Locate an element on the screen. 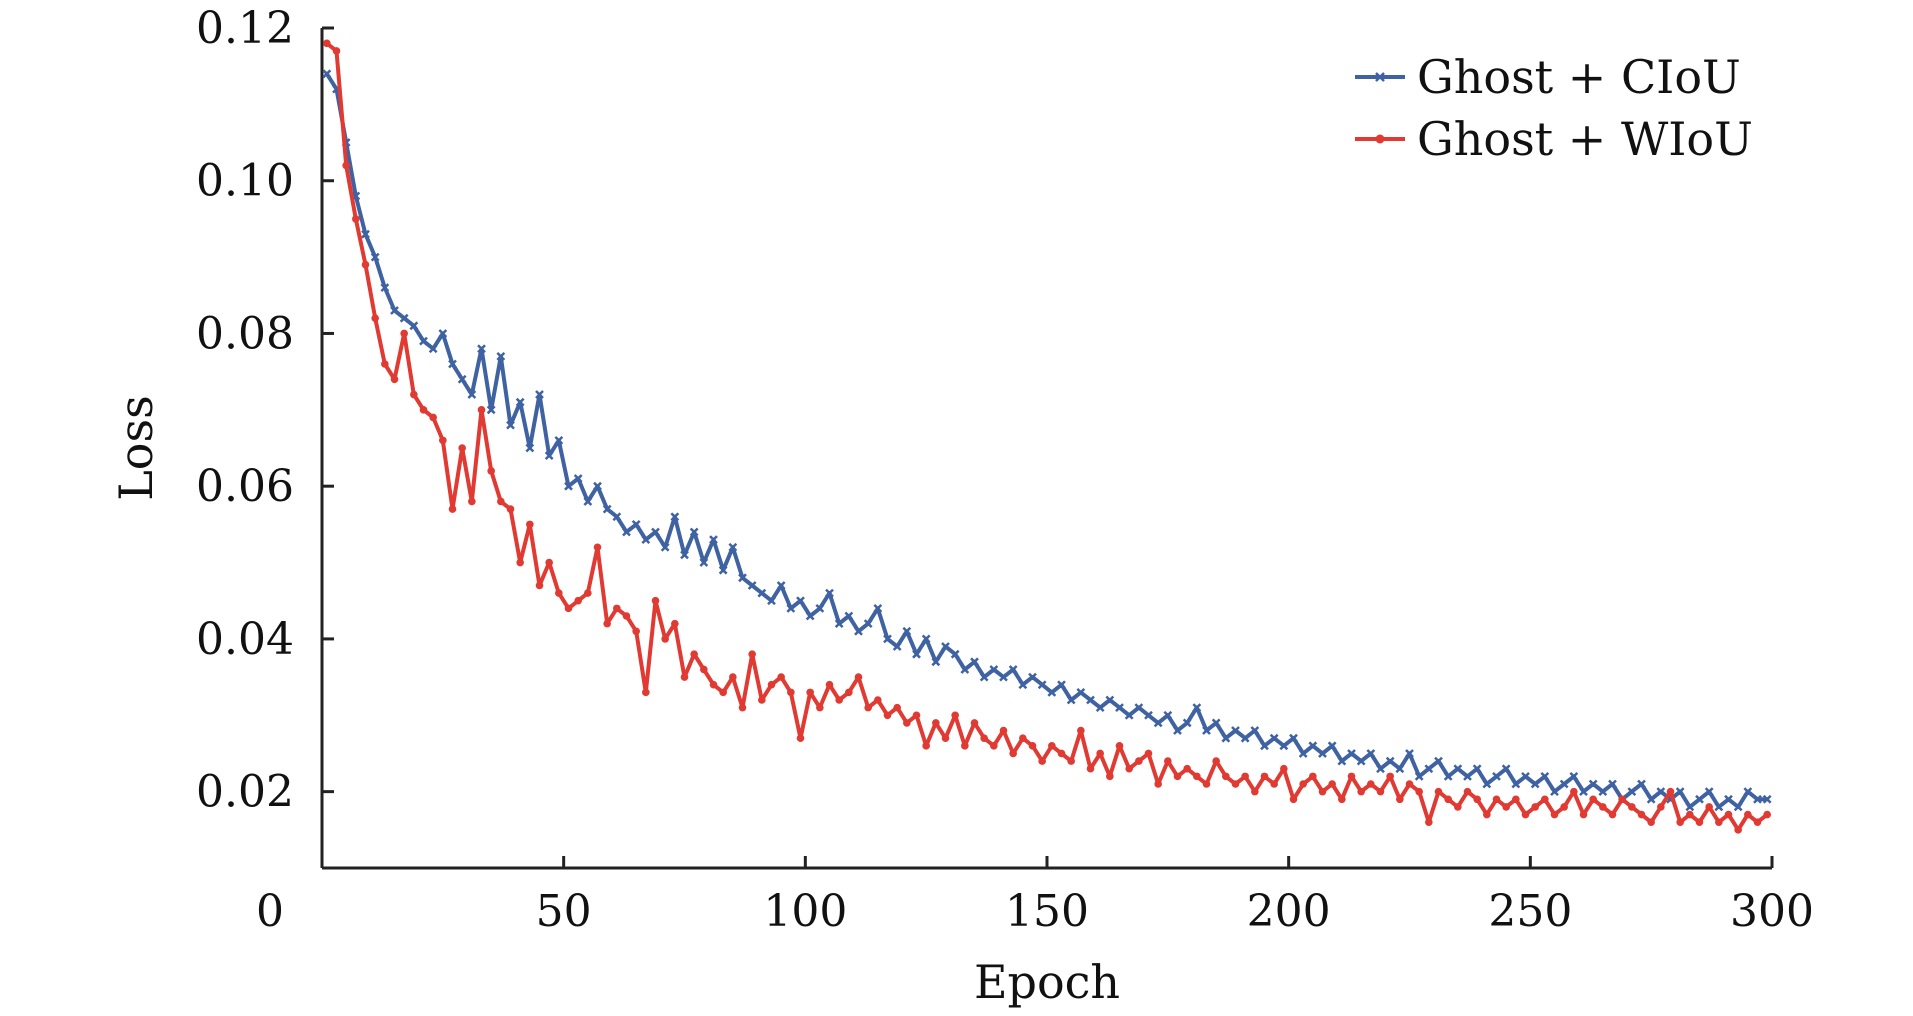  x-tick-label: 300 is located at coordinates (1772, 911).